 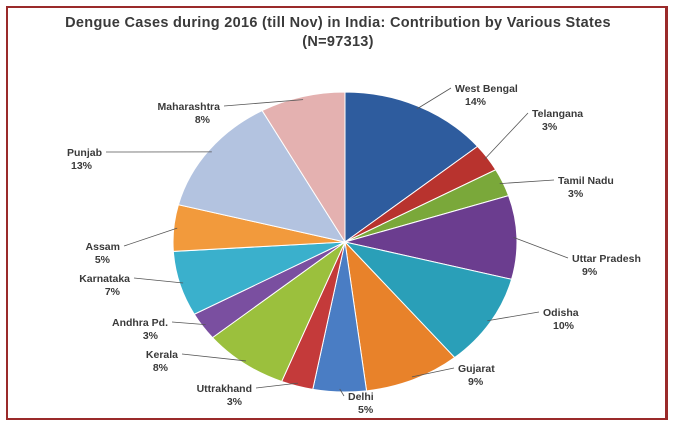 What do you see at coordinates (303, 167) in the screenshot?
I see `pie-slice-maharashtra` at bounding box center [303, 167].